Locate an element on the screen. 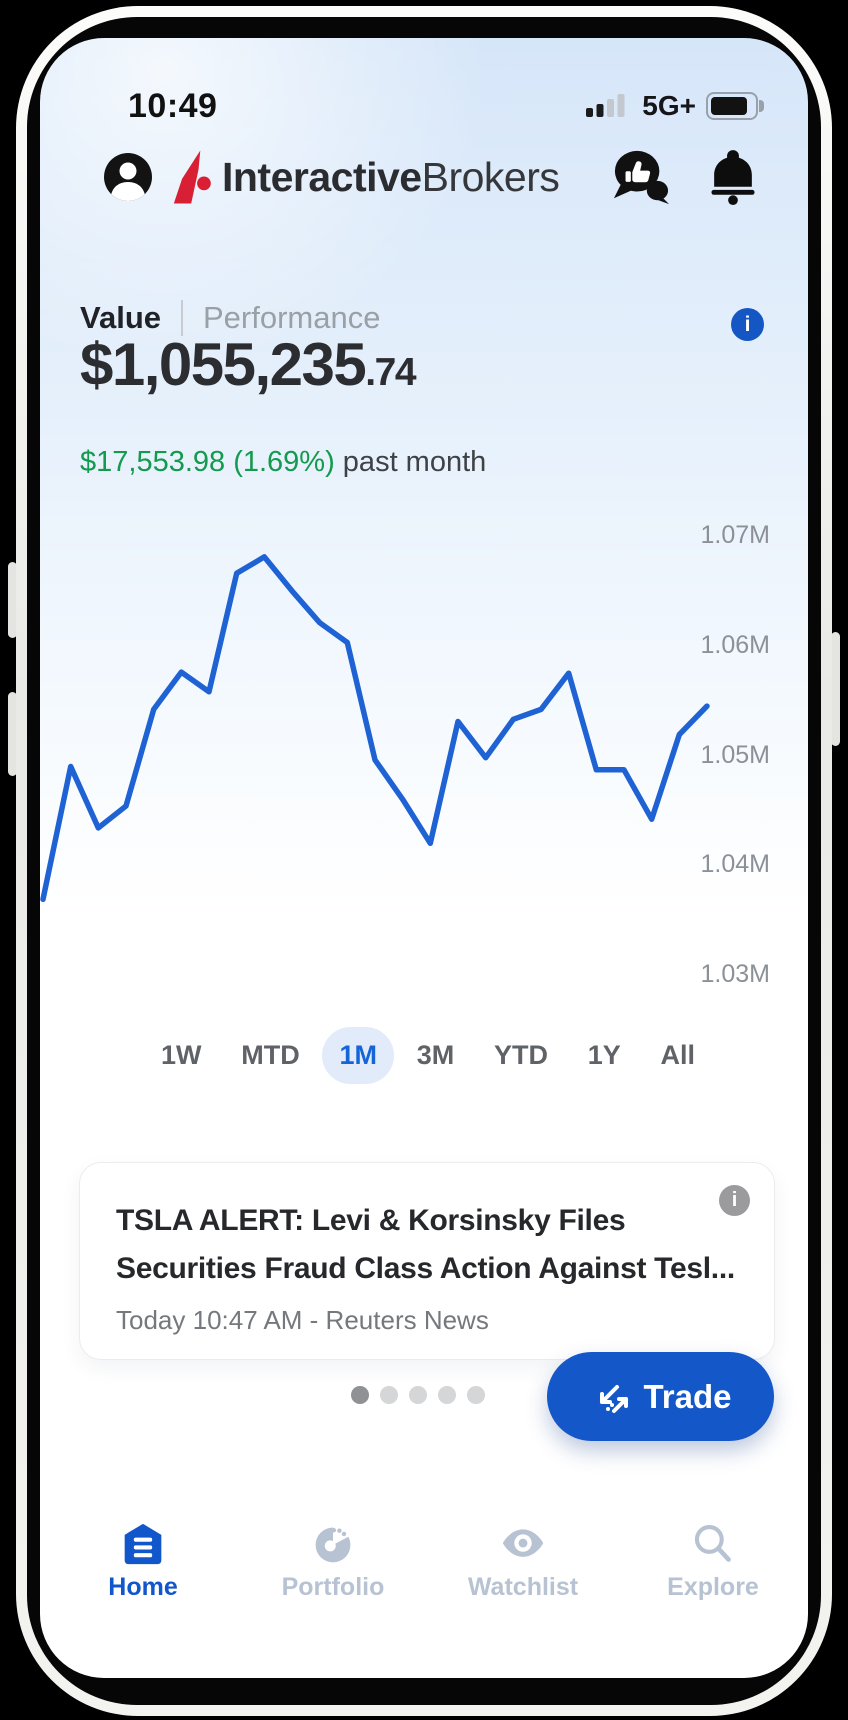 This screenshot has width=848, height=1720. nav-label: Explore is located at coordinates (713, 1587).